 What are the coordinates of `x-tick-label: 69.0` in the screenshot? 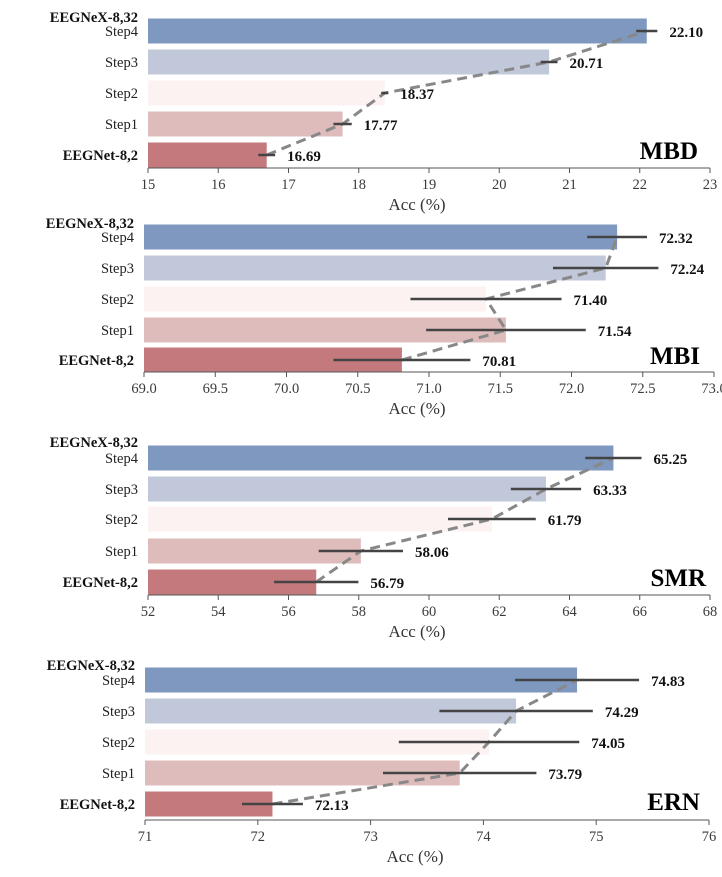 It's located at (143, 389).